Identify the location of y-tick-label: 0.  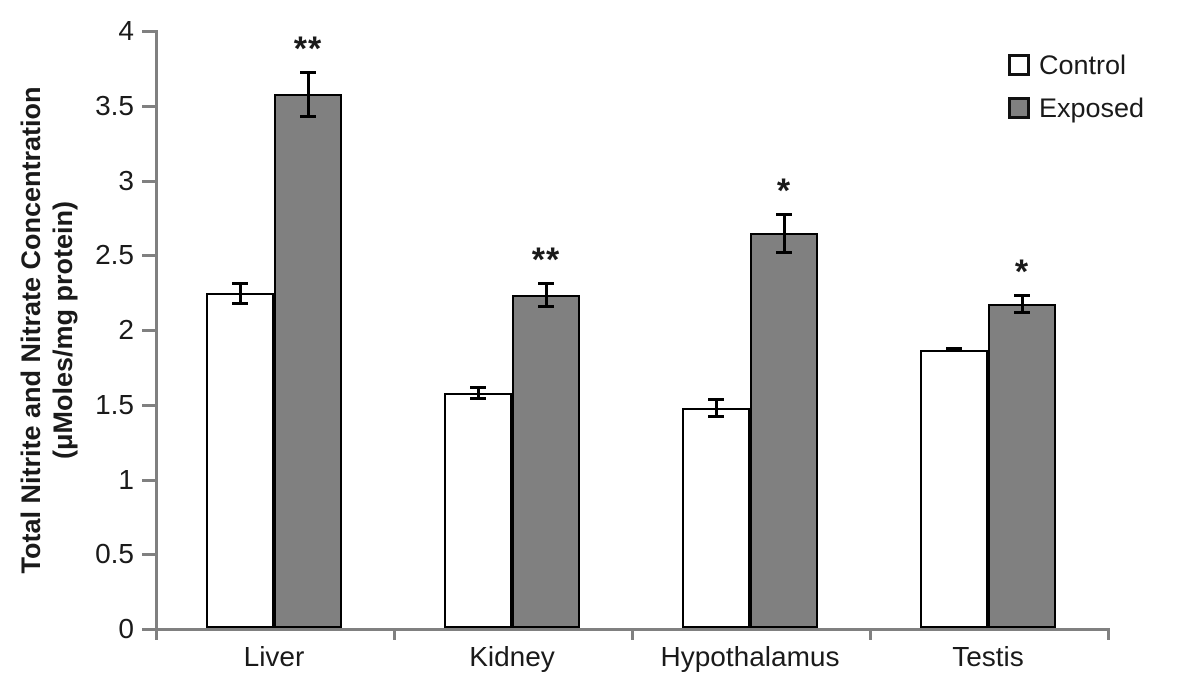
(126, 628).